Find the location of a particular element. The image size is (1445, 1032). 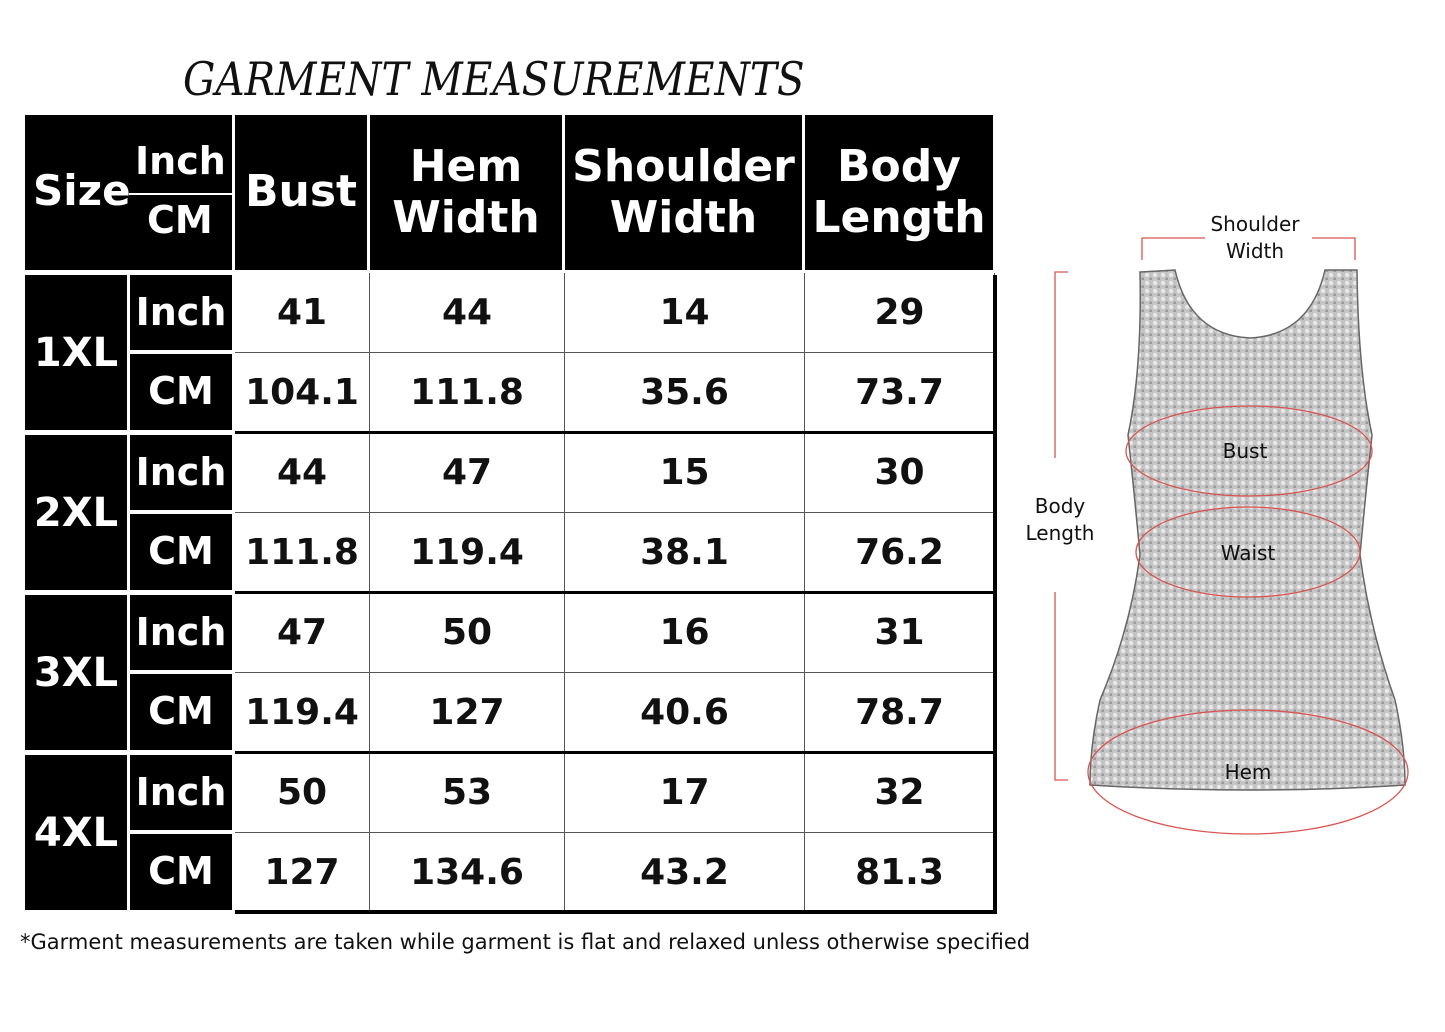

table-cell-inch: 31 is located at coordinates (900, 633).